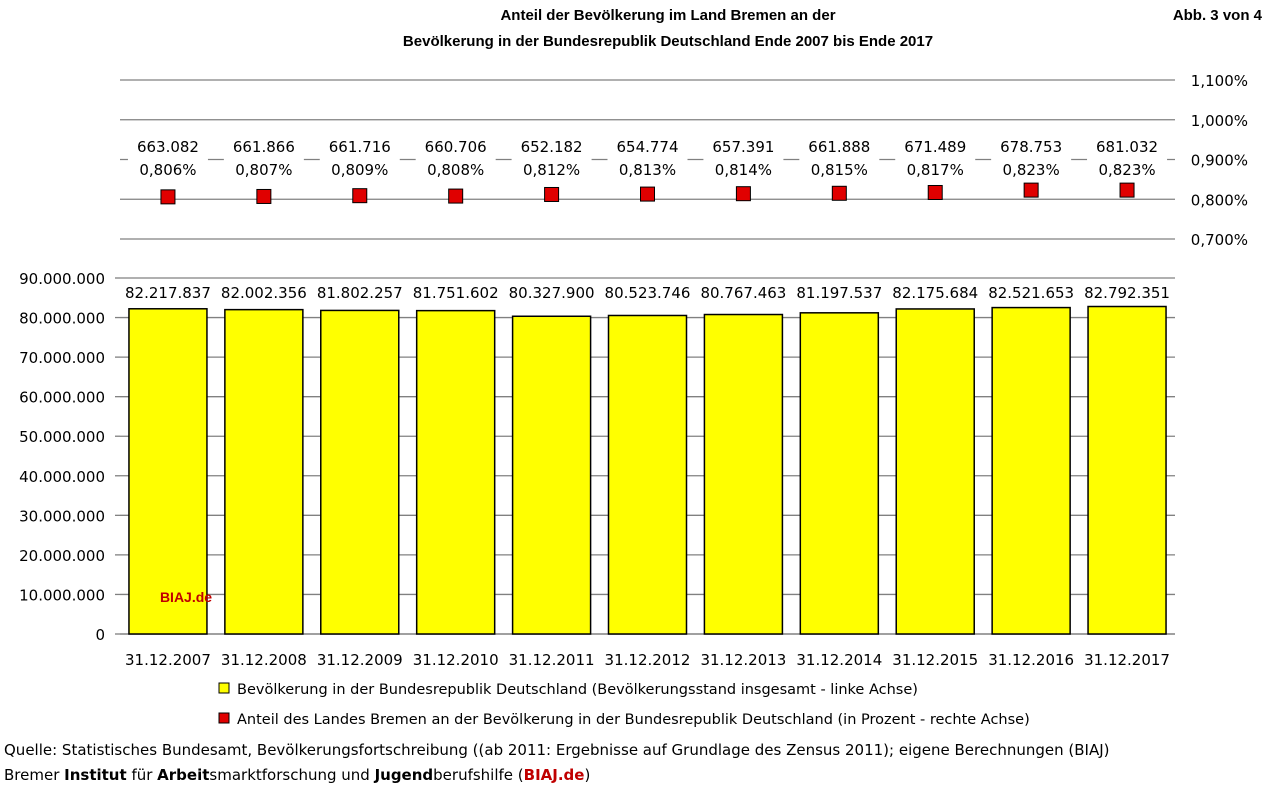 The height and width of the screenshot is (790, 1265). I want to click on bremen-population-label: 652.182, so click(552, 147).